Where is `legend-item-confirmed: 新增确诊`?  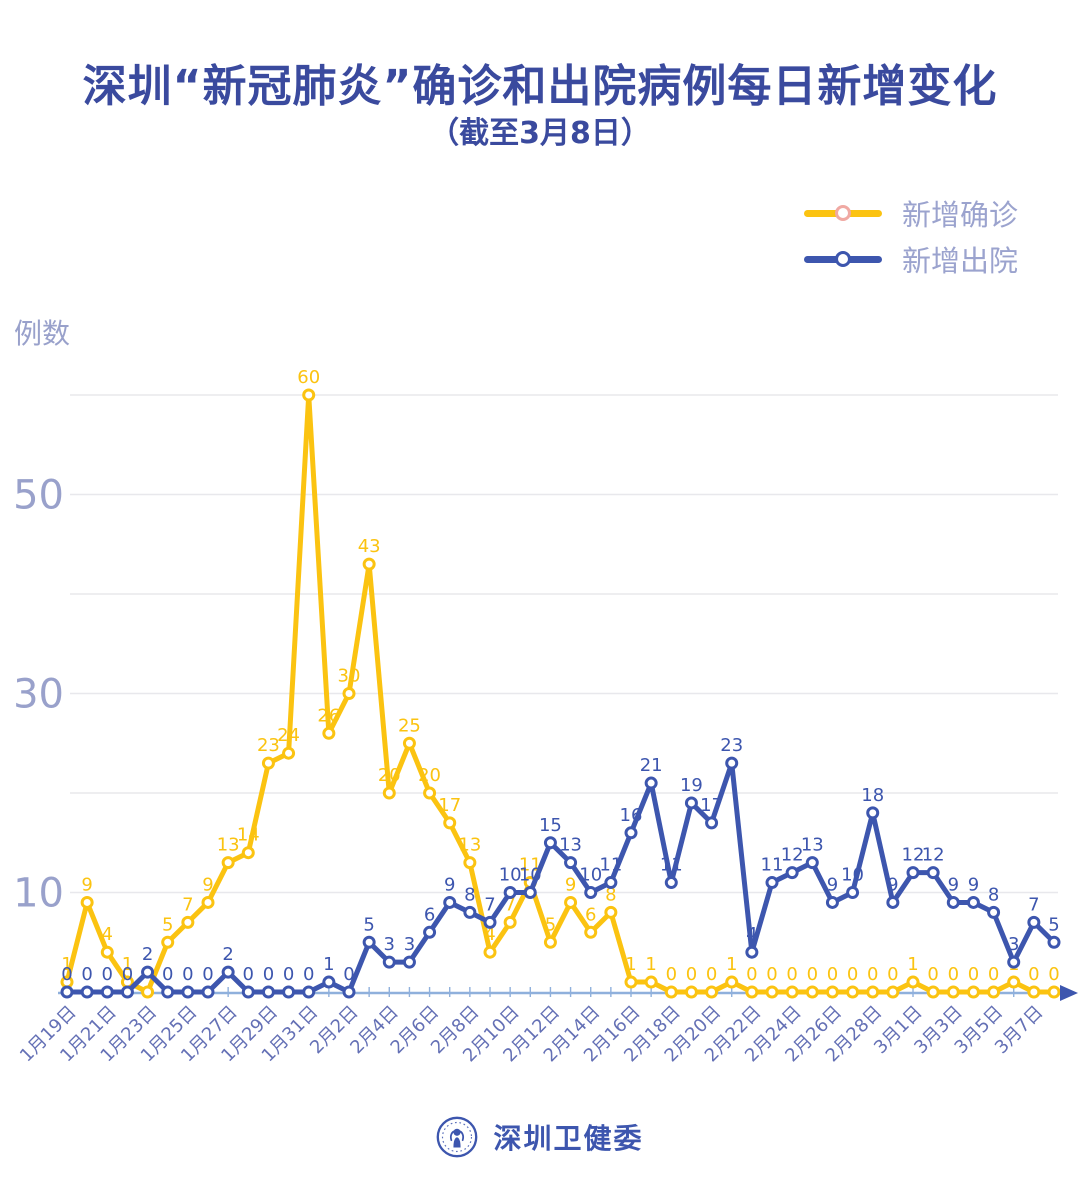
legend-item-confirmed: 新增确诊 is located at coordinates (910, 214).